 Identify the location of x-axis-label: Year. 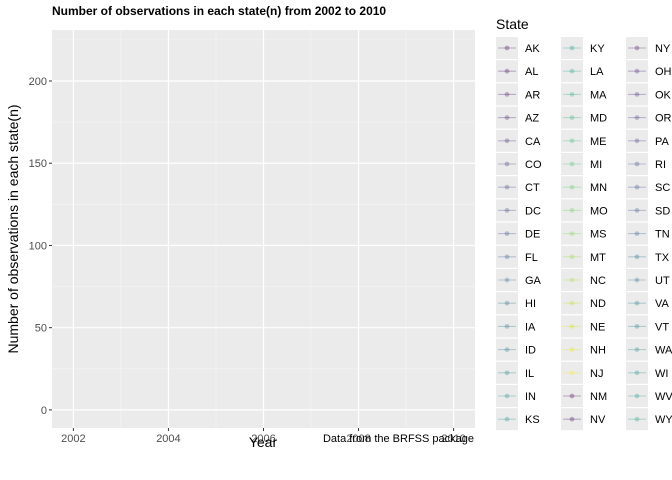
(263, 442).